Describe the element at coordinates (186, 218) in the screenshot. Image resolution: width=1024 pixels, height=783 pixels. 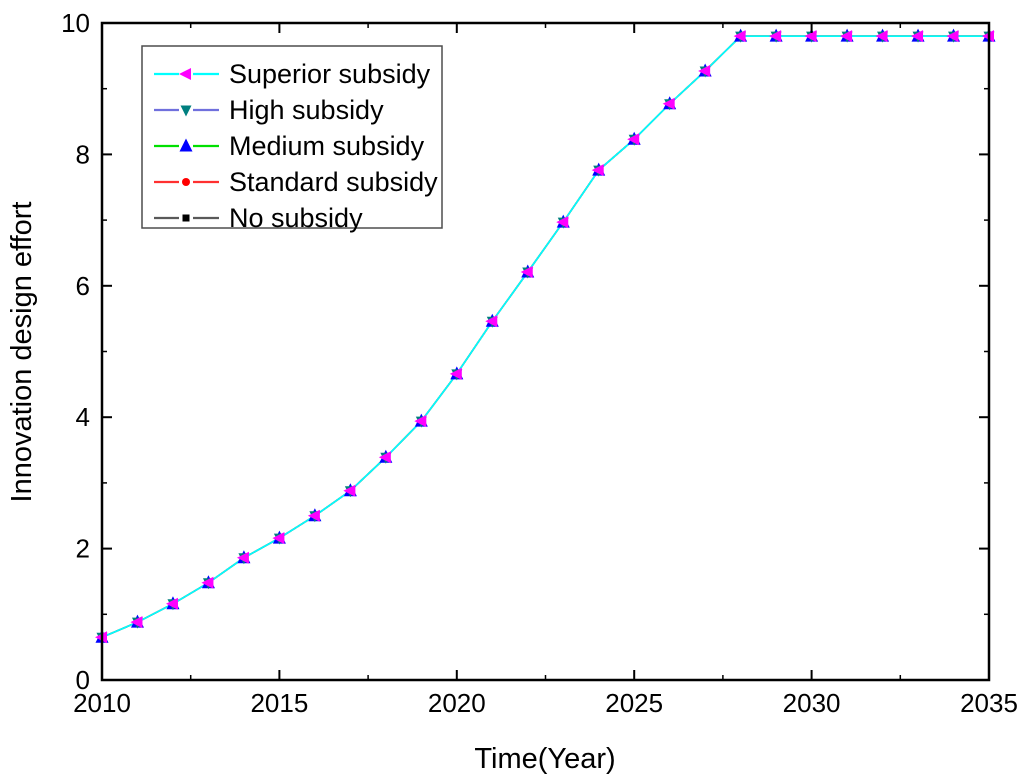
I see `legend-marker-square-icon` at that location.